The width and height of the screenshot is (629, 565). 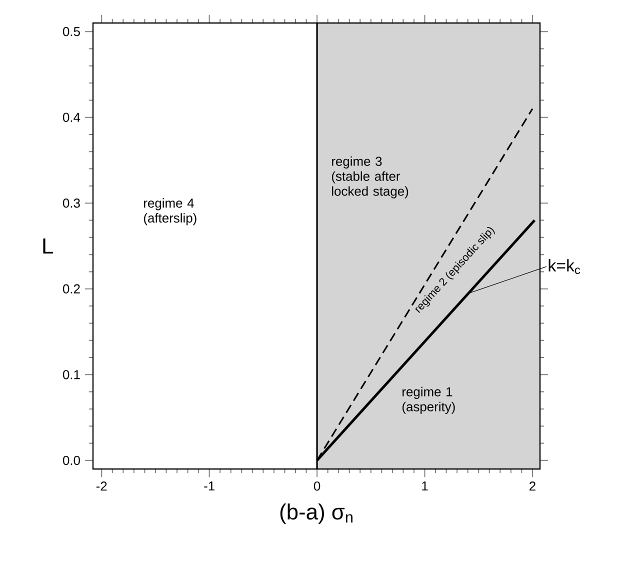 I want to click on annotation: k=k$_{c}$, so click(x=564, y=266).